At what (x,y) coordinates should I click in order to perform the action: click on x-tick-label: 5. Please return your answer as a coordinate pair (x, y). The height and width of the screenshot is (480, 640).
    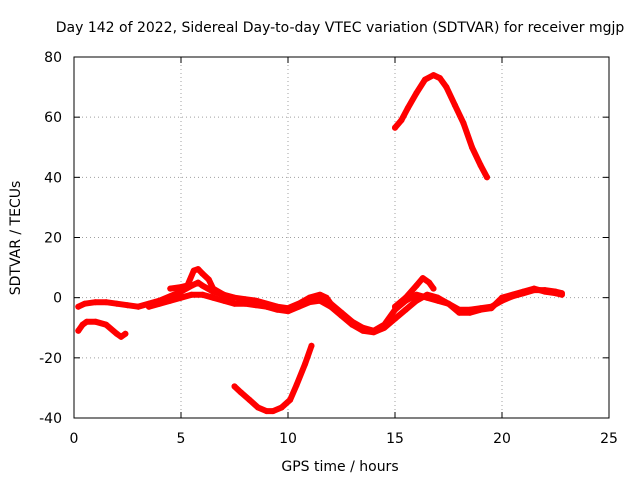
    Looking at the image, I should click on (181, 439).